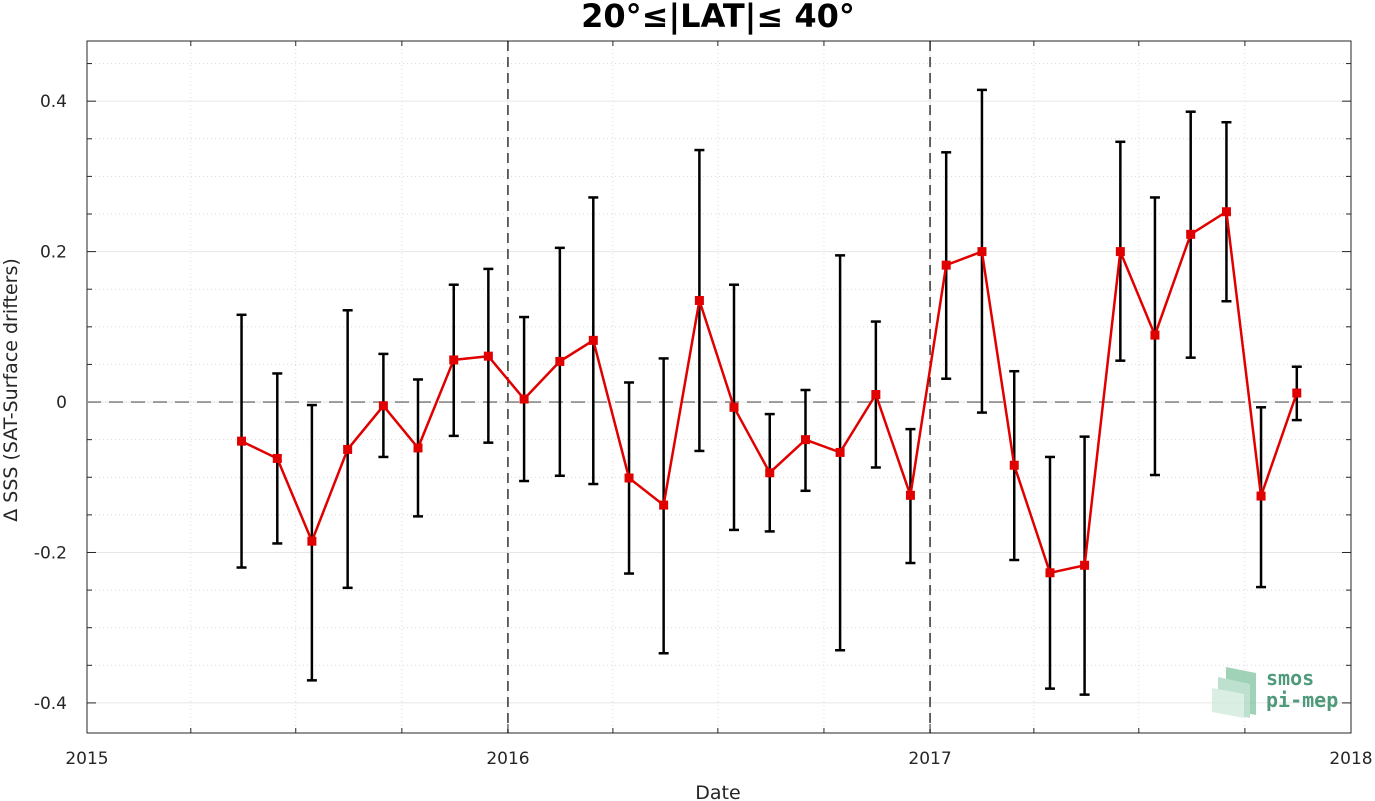 This screenshot has width=1375, height=801. Describe the element at coordinates (61, 403) in the screenshot. I see `y-tick-label: 0` at that location.